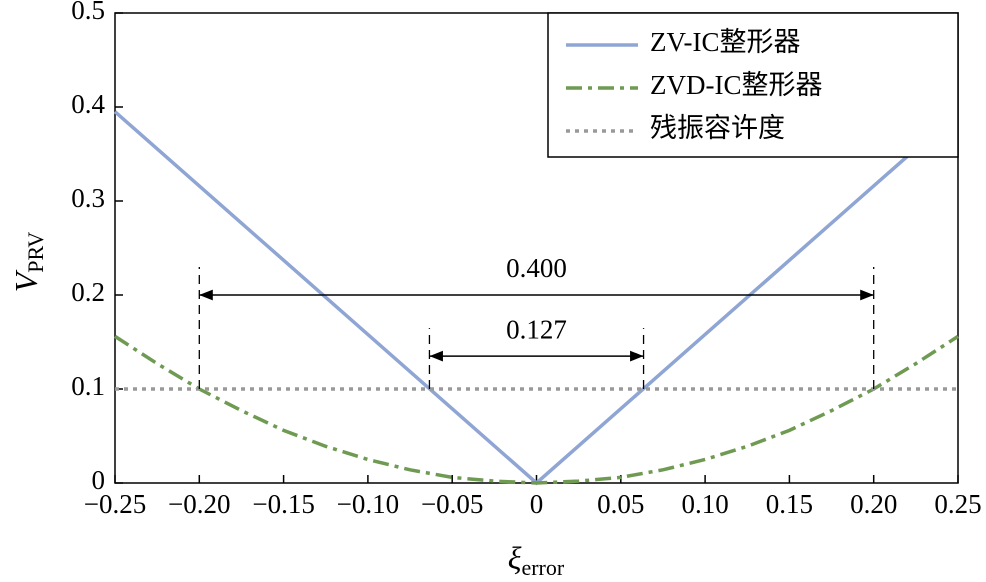  I want to click on x-tick-label: −0.25, so click(115, 504).